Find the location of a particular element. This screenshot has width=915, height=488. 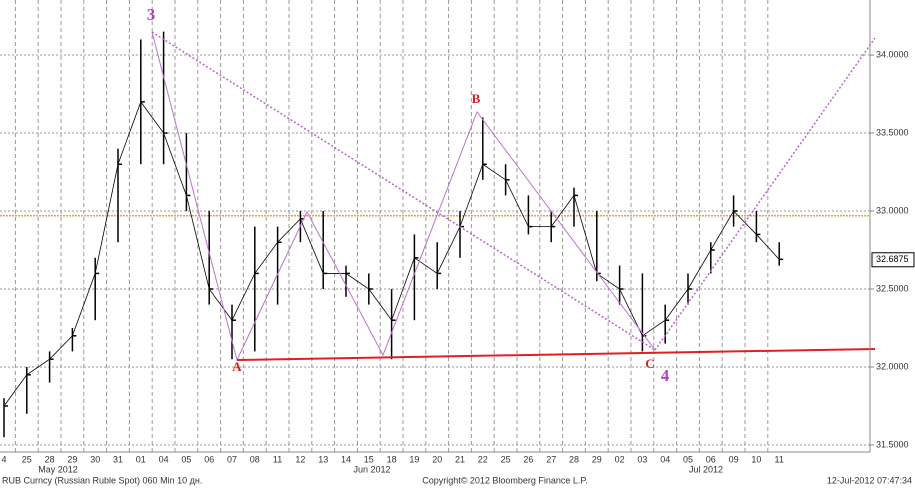

x-tick-label: 4 is located at coordinates (3, 459).